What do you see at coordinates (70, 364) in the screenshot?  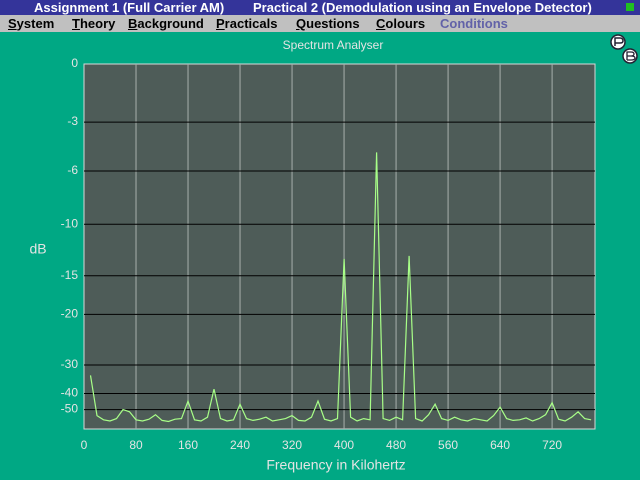 I see `y-tick-label: -30` at bounding box center [70, 364].